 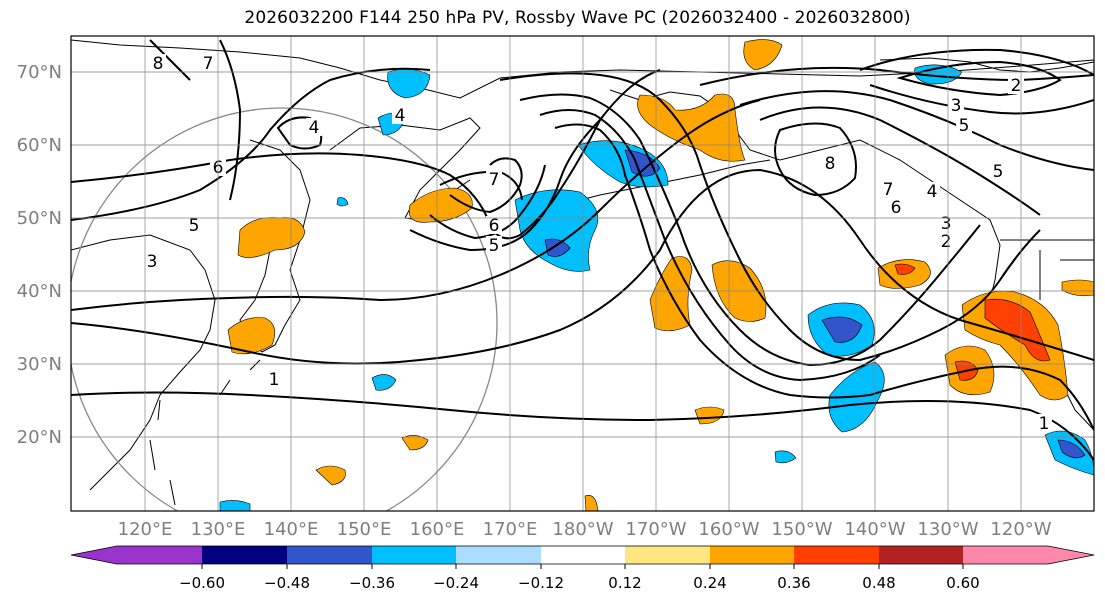 What do you see at coordinates (202, 583) in the screenshot?
I see `colorbar-tick-label: −0.60` at bounding box center [202, 583].